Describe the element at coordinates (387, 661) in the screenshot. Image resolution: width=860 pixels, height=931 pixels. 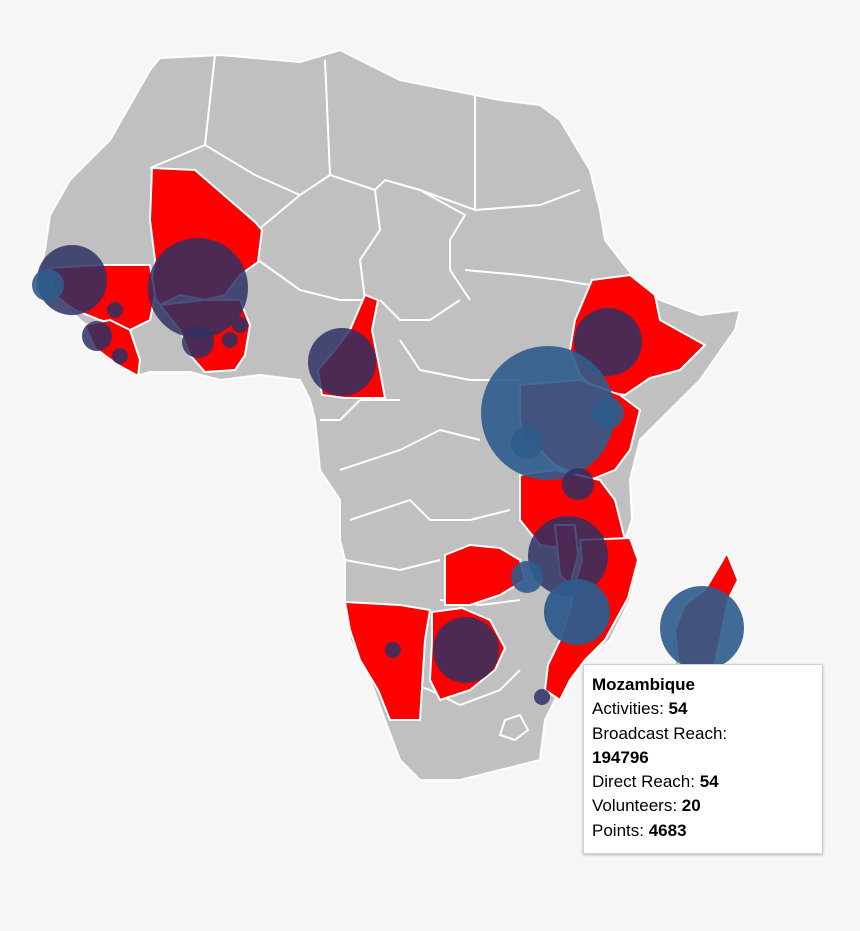
I see `country-namibia` at that location.